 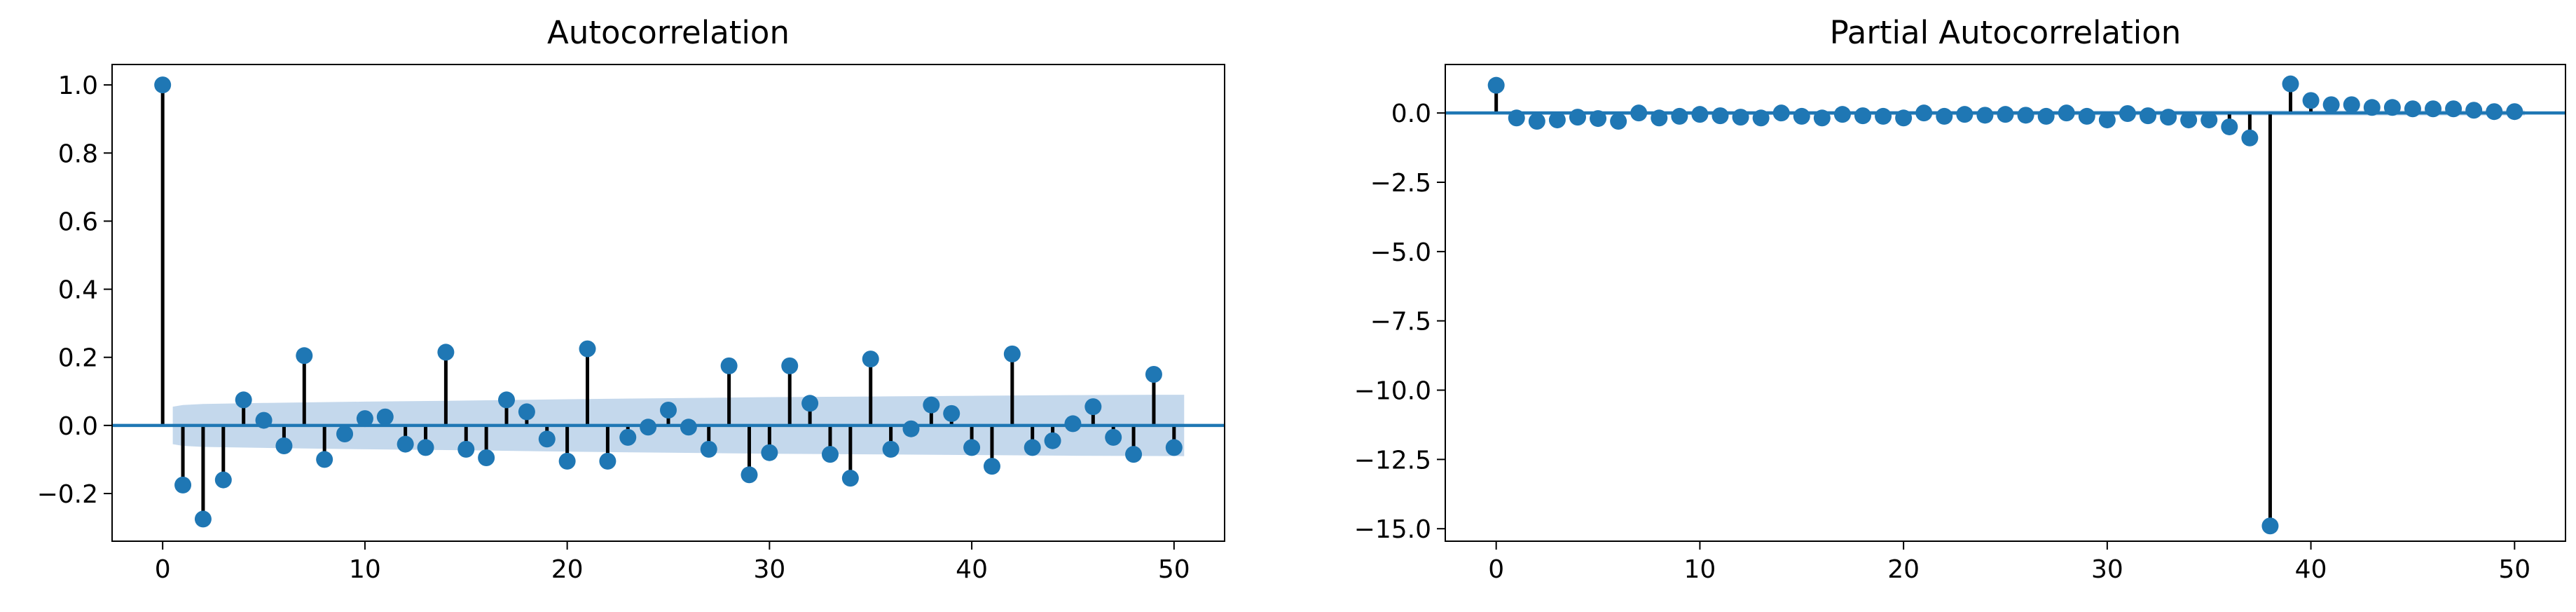 I want to click on acf-ytick-label: −0.2, so click(x=67, y=494).